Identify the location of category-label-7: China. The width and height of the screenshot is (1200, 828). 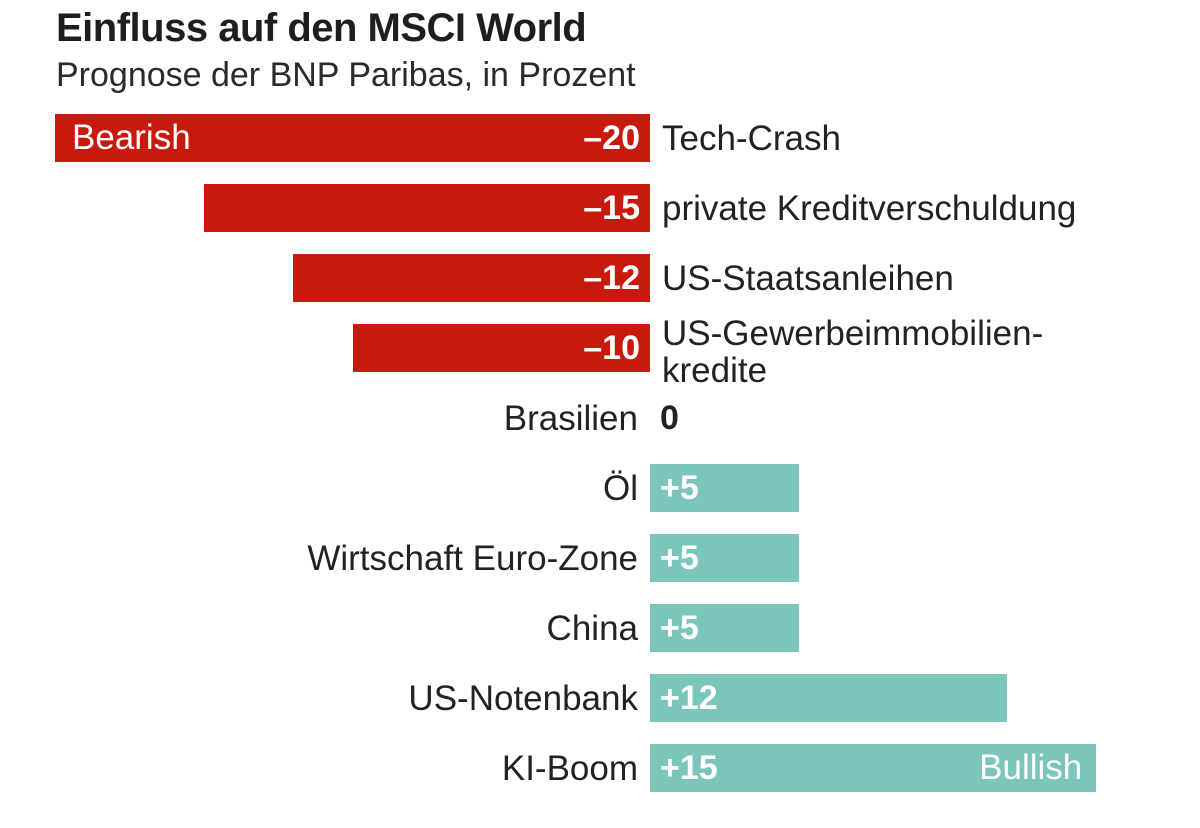
(592, 628).